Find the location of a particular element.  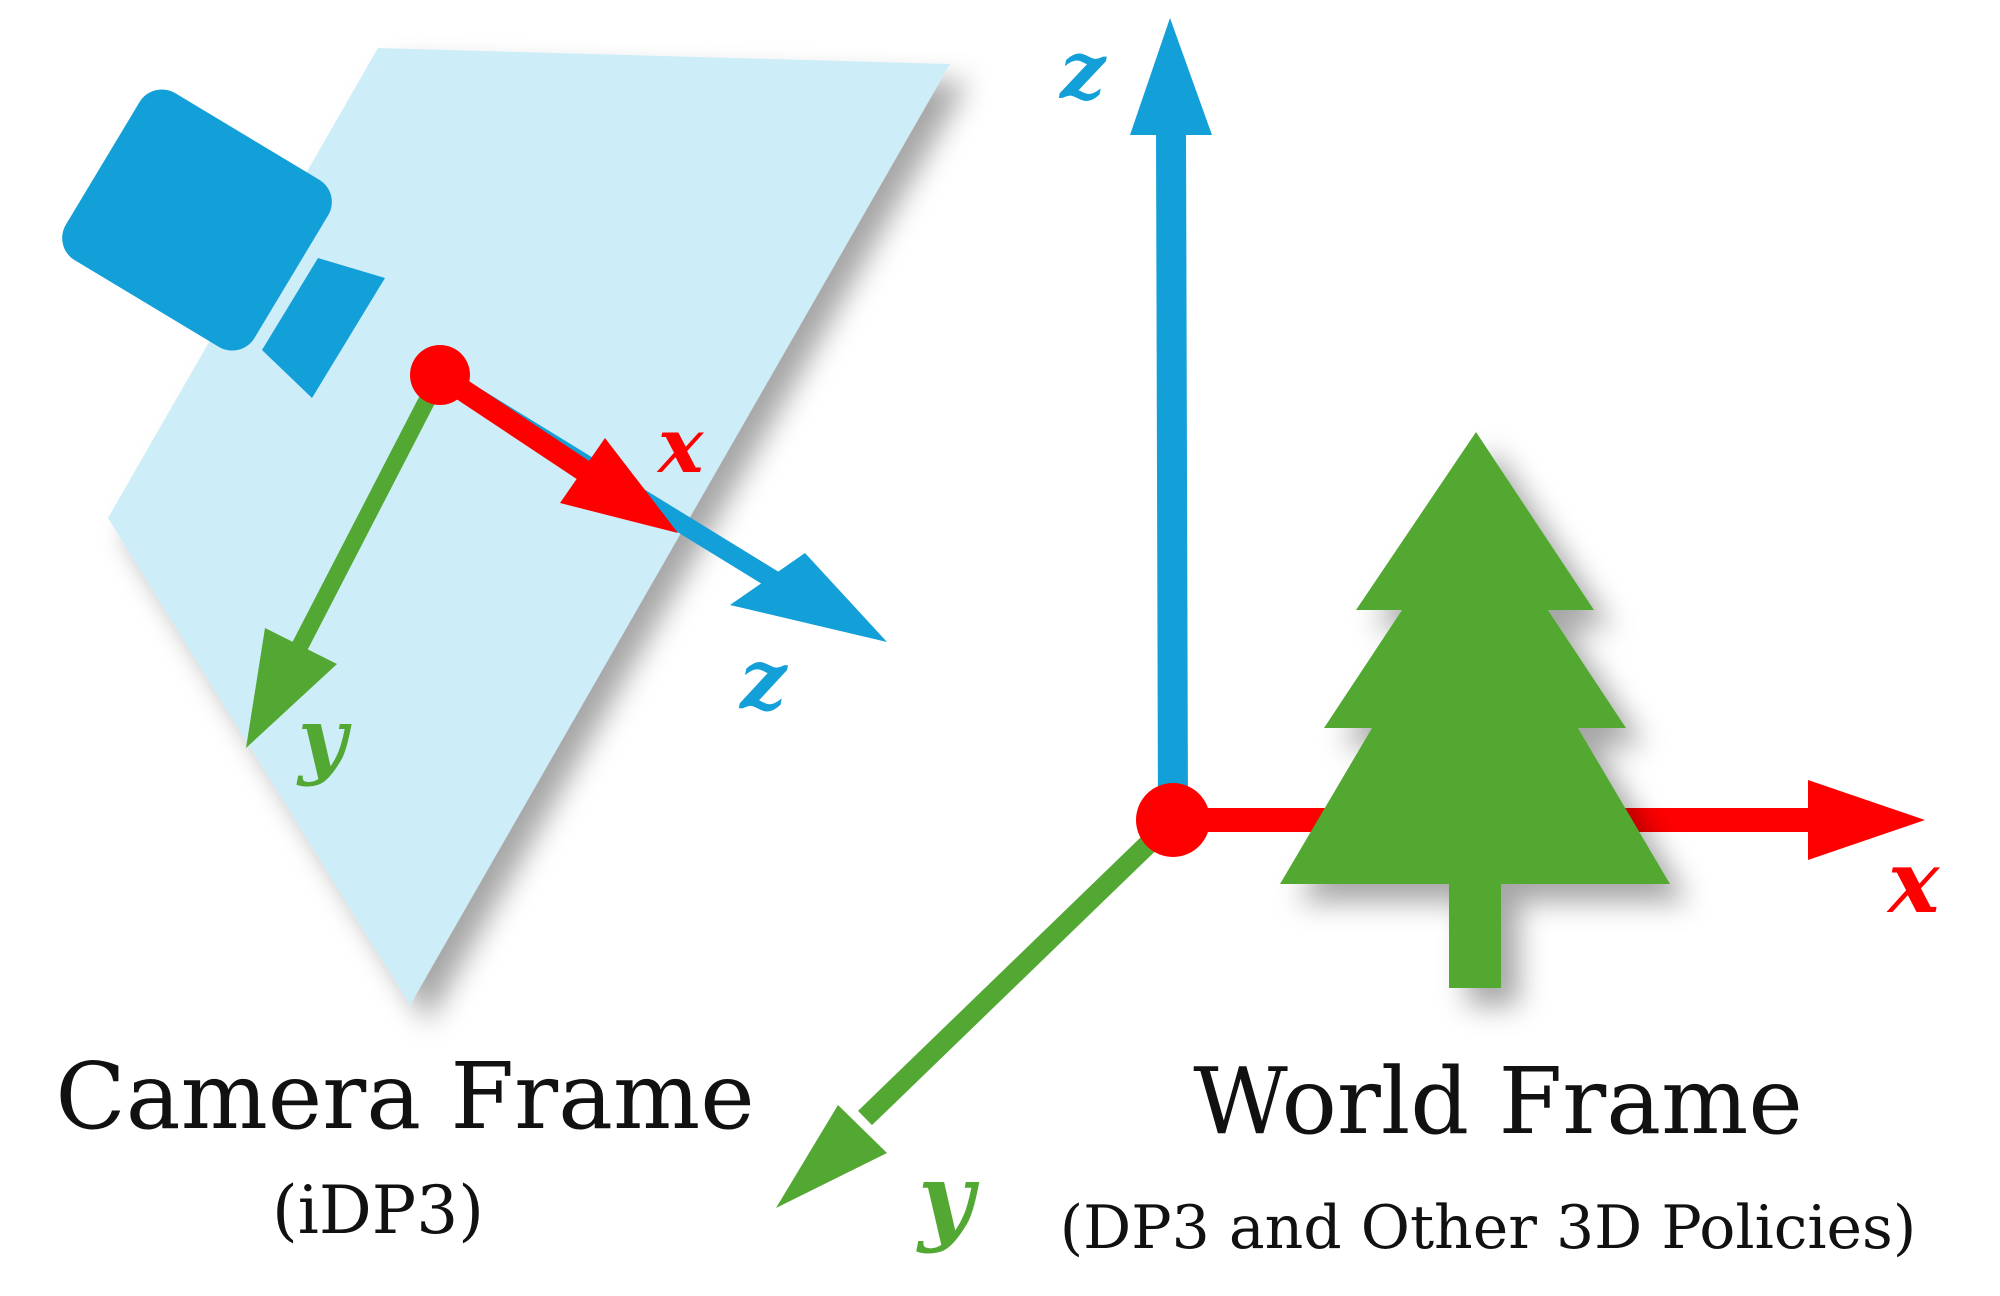

world-frame-subtitle: (DP3 and Other 3D Policies) is located at coordinates (1488, 1228).